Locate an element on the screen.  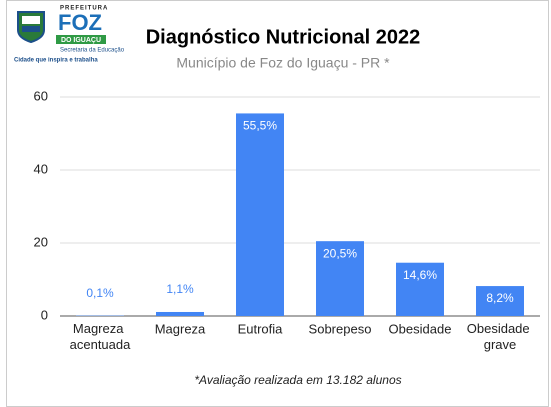
y-tick-label: 40 is located at coordinates (41, 168).